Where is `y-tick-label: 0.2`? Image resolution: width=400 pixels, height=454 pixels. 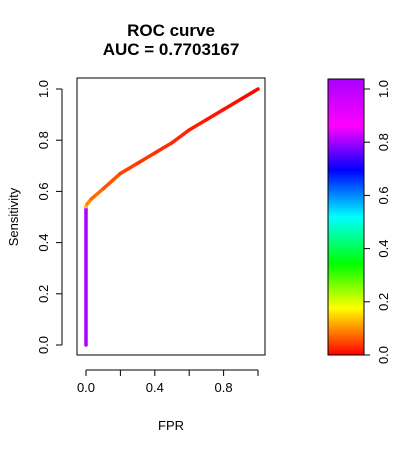
y-tick-label: 0.2 is located at coordinates (43, 294).